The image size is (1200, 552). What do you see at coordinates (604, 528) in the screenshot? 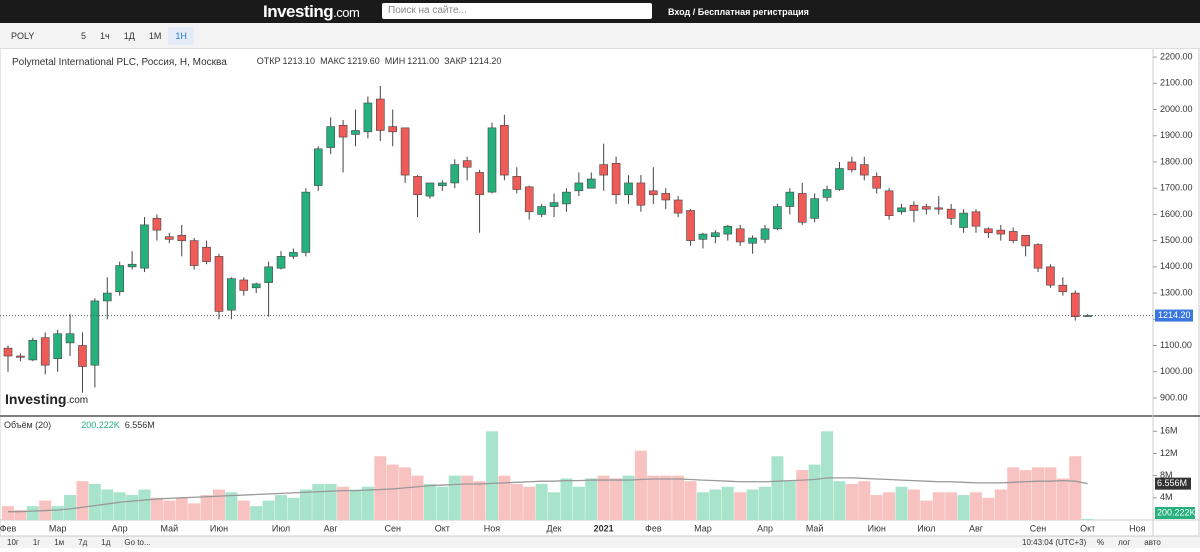
I see `x-tick-label: 2021` at bounding box center [604, 528].